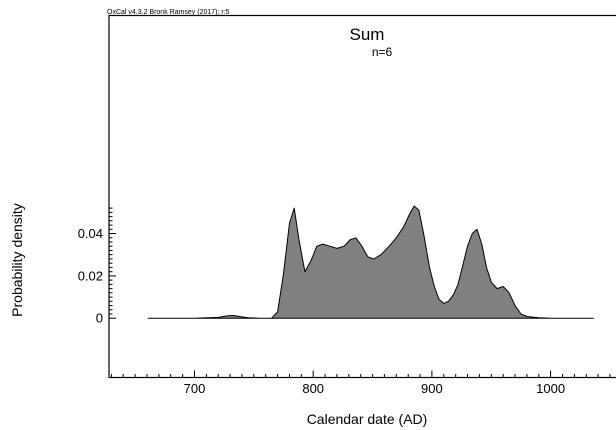 This screenshot has width=616, height=430. What do you see at coordinates (97, 266) in the screenshot?
I see `y-axis: 0 0.02 0.04` at bounding box center [97, 266].